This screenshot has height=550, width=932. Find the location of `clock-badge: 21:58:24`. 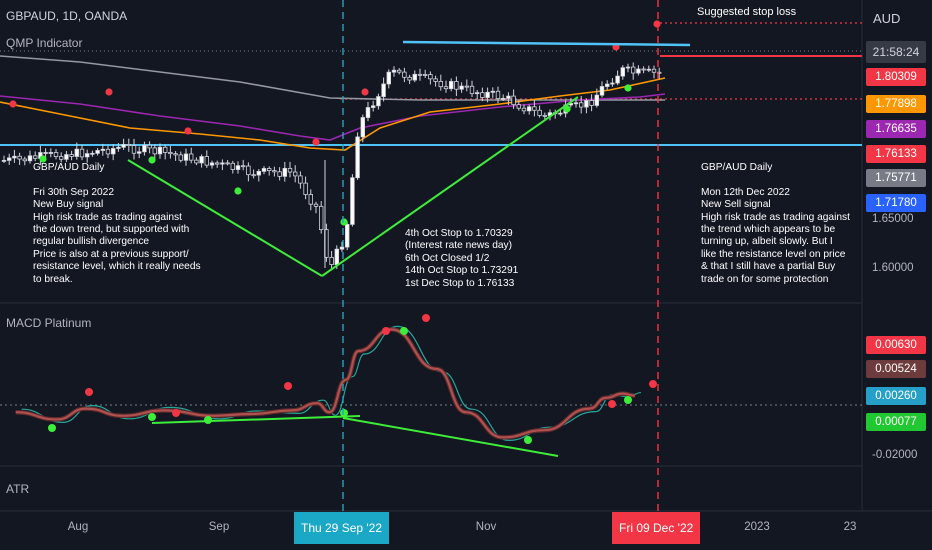

clock-badge: 21:58:24 is located at coordinates (896, 52).